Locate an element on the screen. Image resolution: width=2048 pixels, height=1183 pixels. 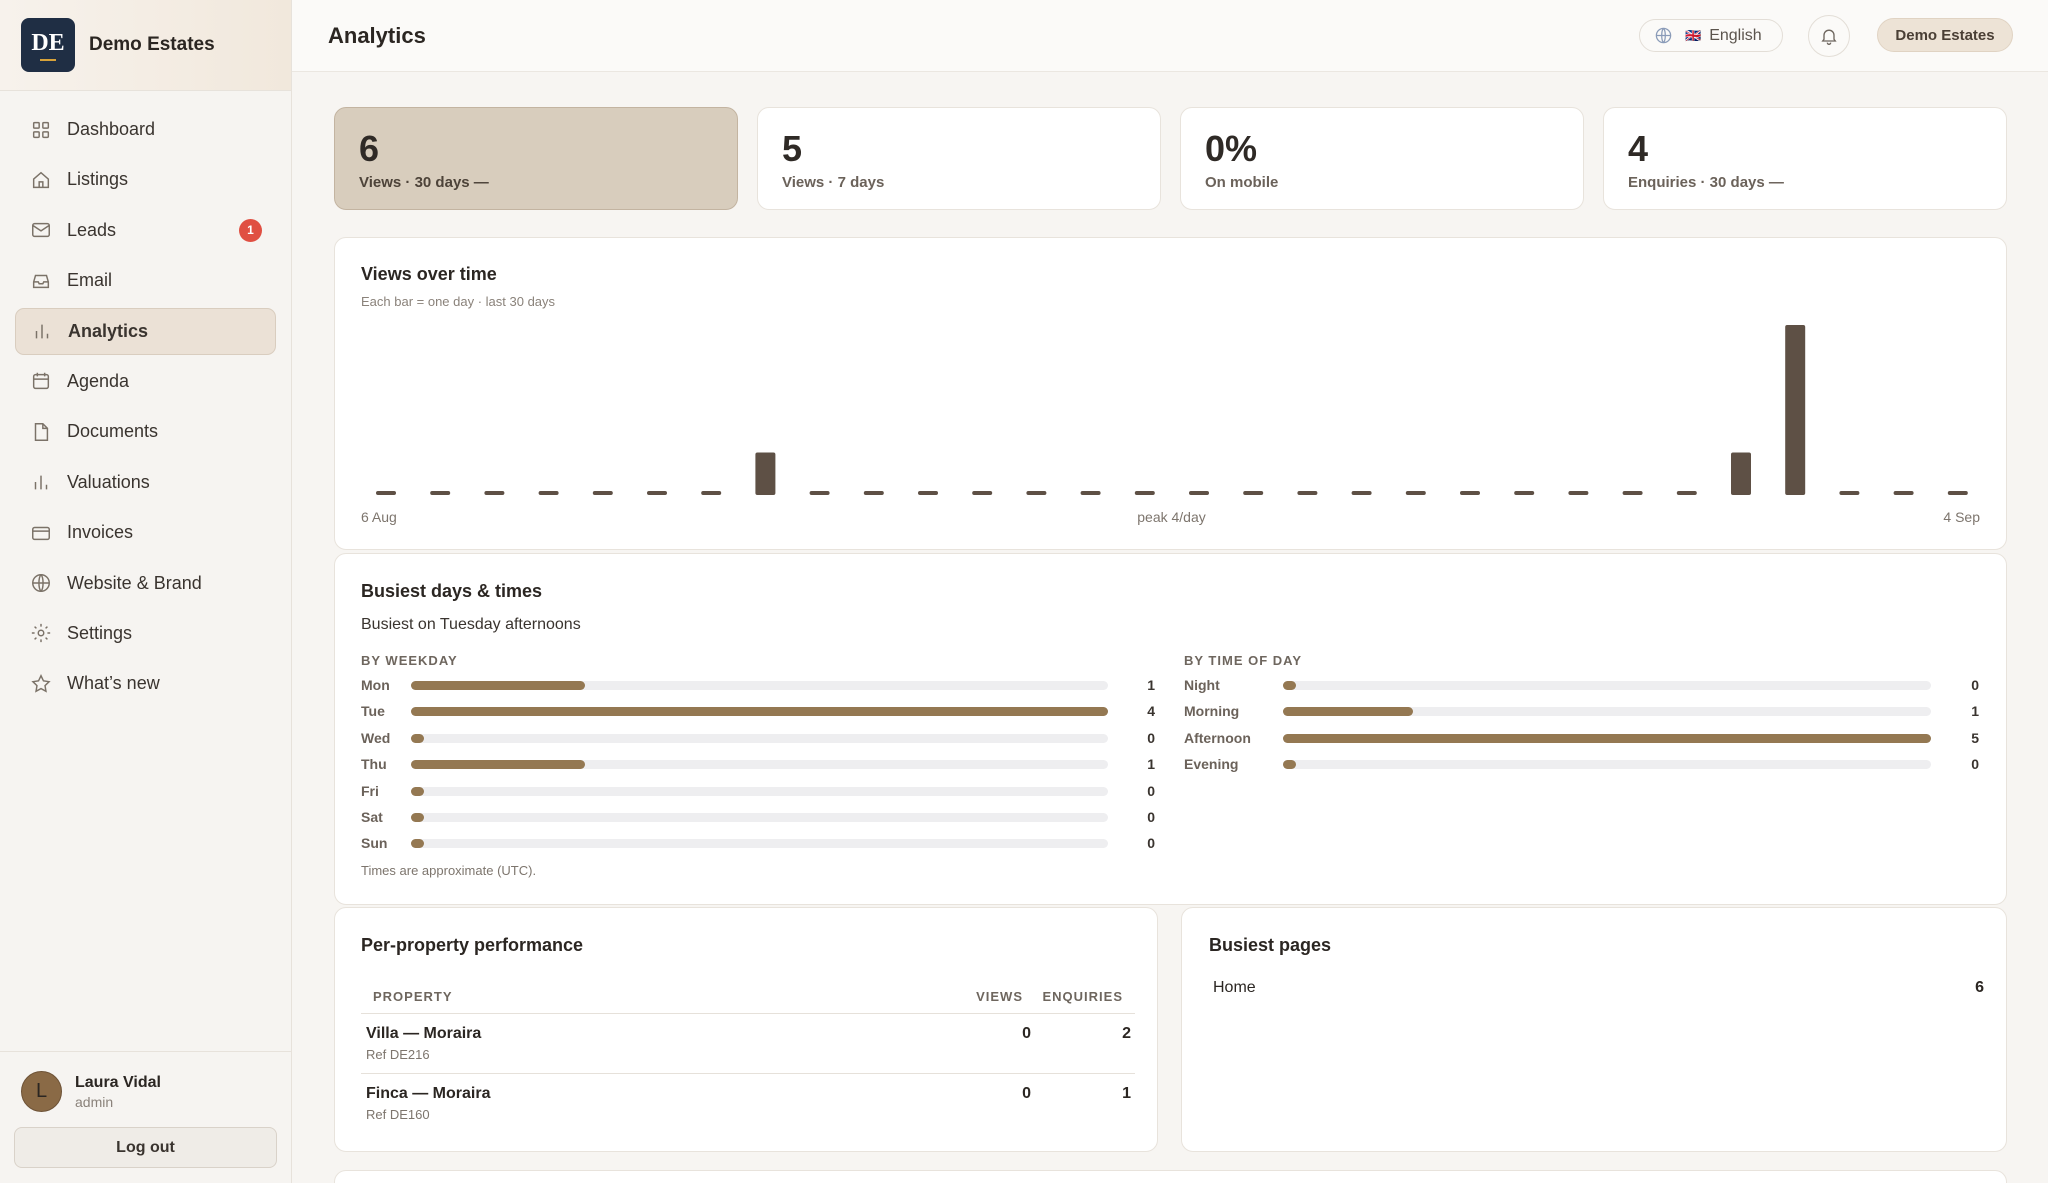
user-role: admin is located at coordinates (94, 1101).